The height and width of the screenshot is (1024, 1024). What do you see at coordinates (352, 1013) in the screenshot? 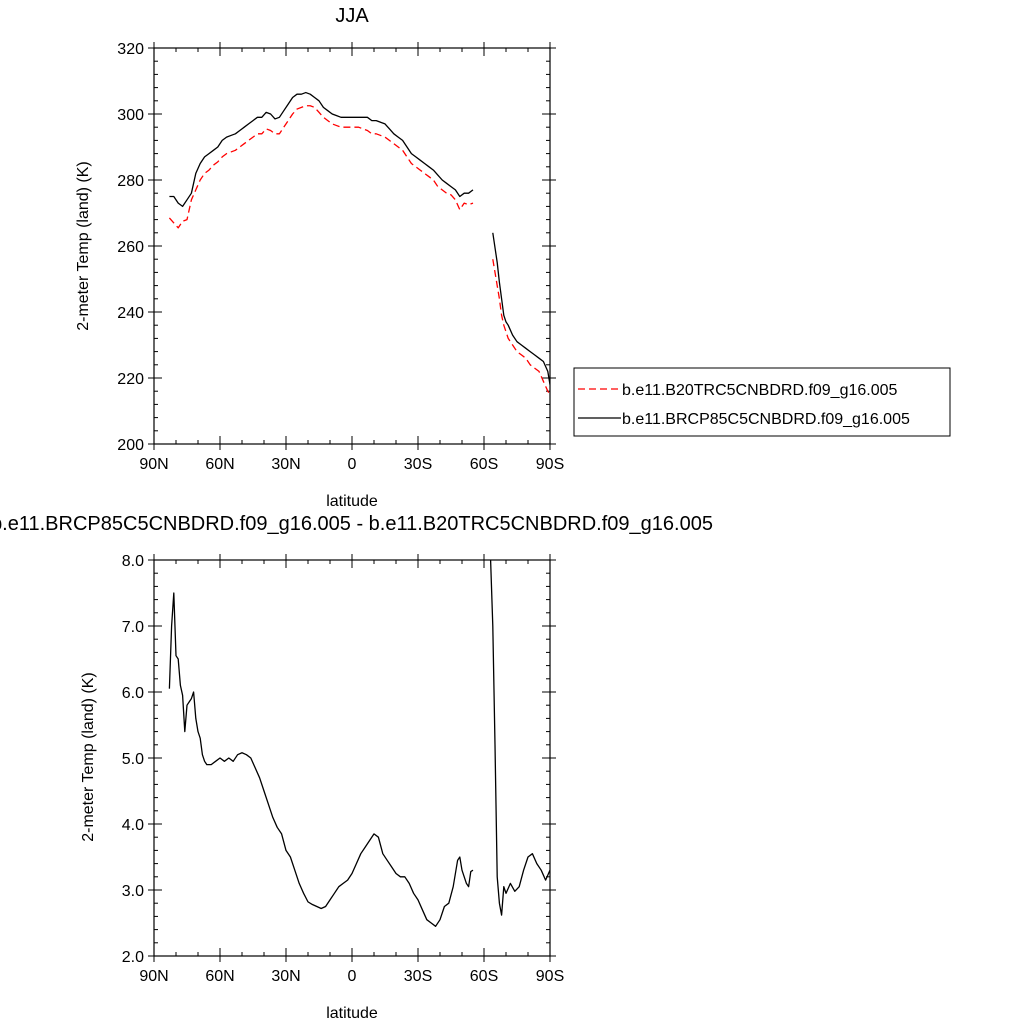
I see `panel2-x-axis-label: latitude` at bounding box center [352, 1013].